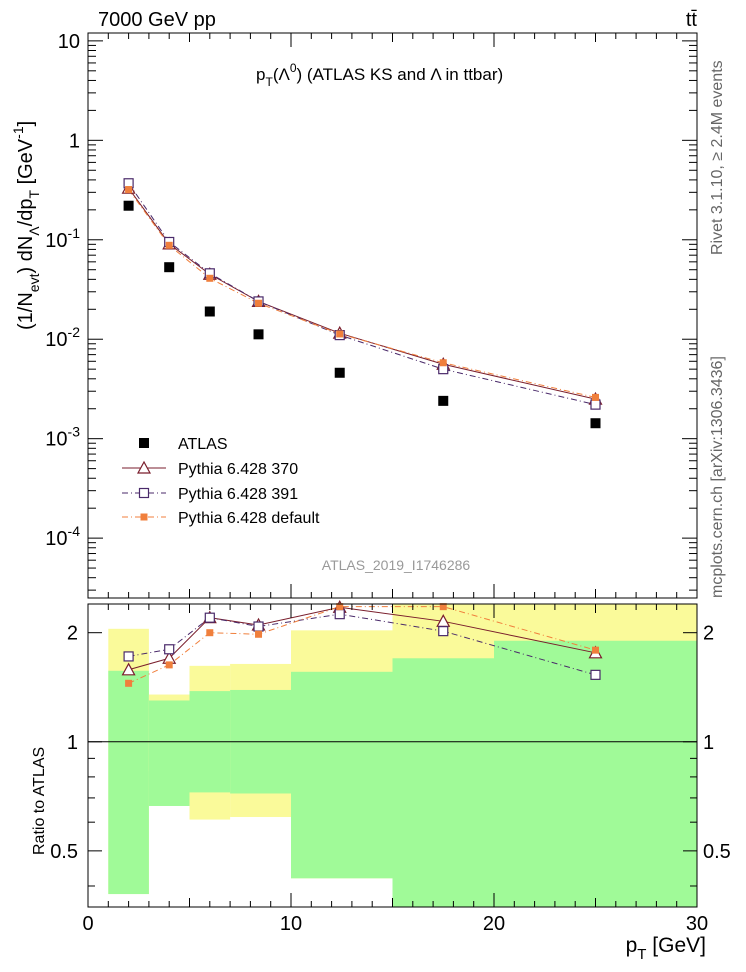  Describe the element at coordinates (238, 494) in the screenshot. I see `legend-label: Pythia 6.428 391` at that location.